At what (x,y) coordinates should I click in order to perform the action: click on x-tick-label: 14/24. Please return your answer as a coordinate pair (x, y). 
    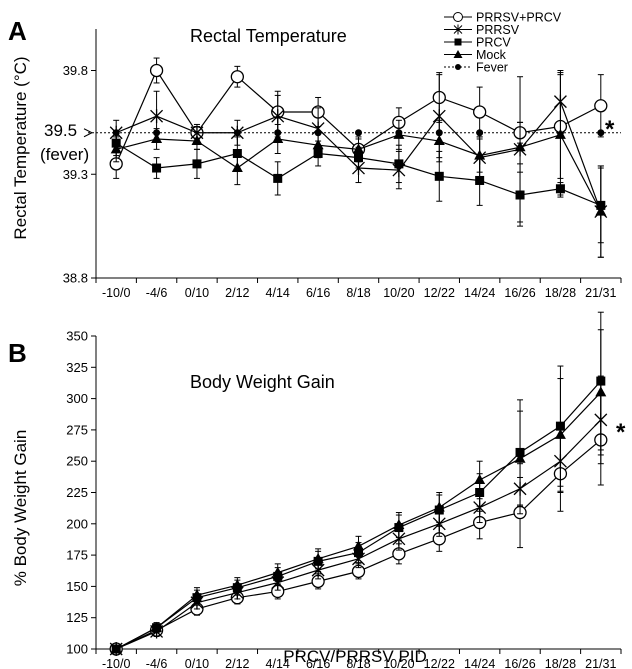
    Looking at the image, I should click on (479, 293).